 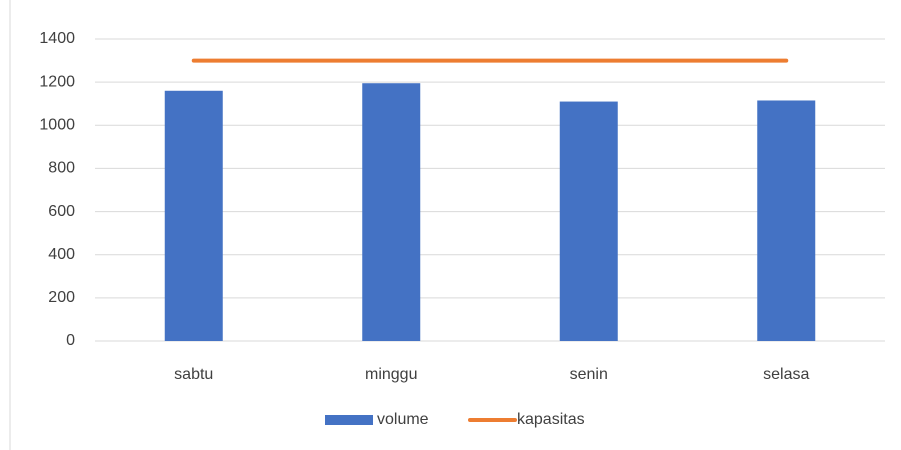 I want to click on x-tick-label: sabtu, so click(x=193, y=374).